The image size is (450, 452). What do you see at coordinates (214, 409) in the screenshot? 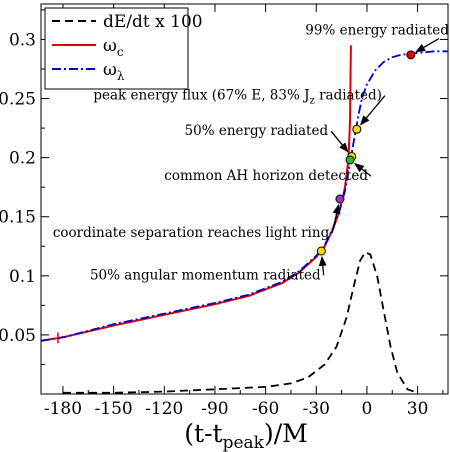
I see `x-tick-label: -90` at bounding box center [214, 409].